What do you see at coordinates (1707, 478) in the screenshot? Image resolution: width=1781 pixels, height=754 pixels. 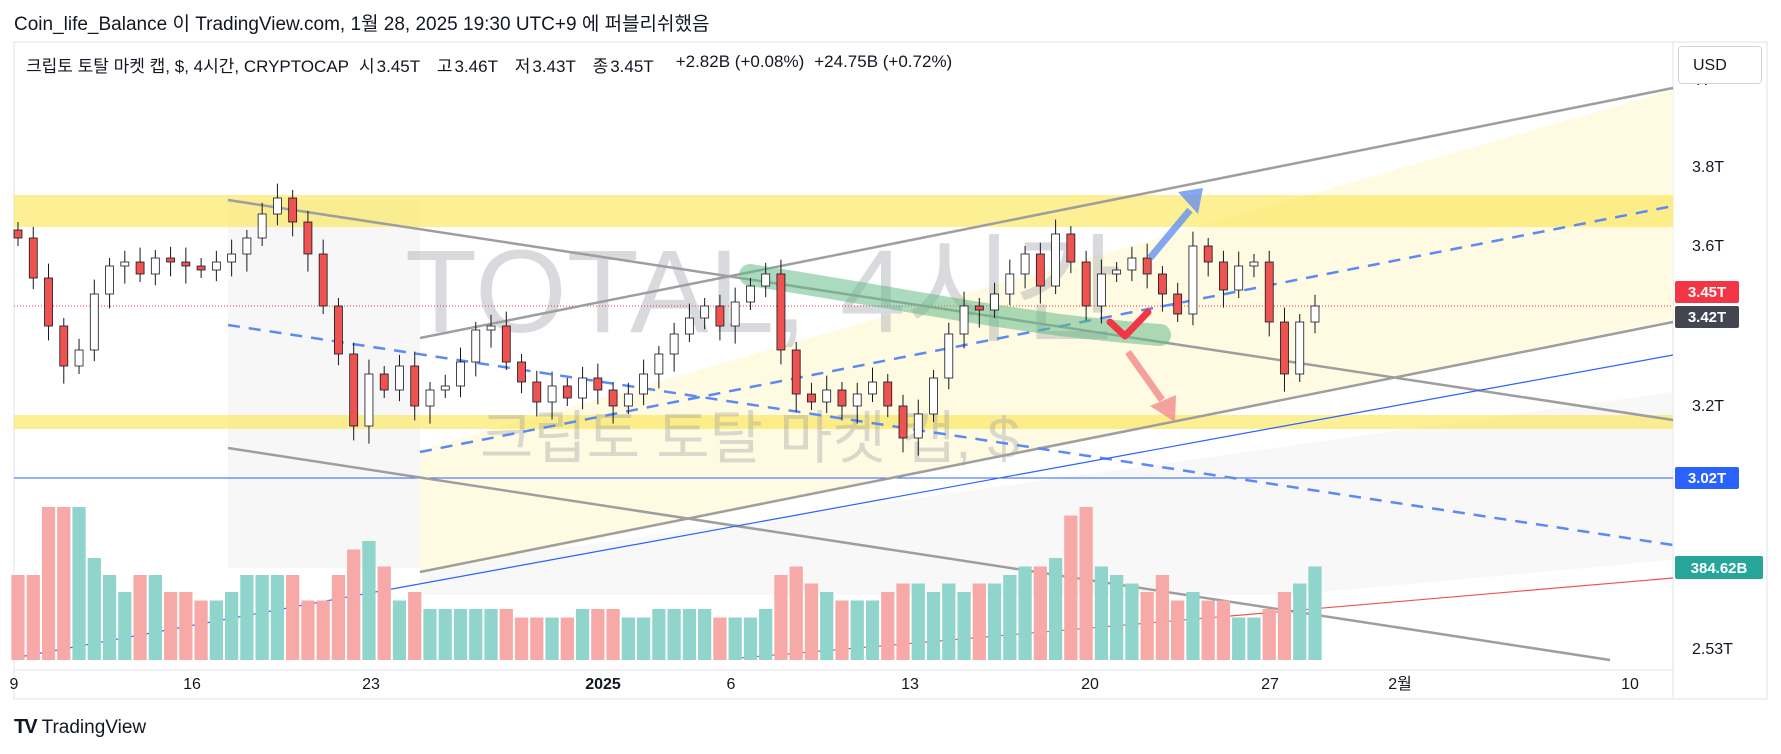 I see `svg-text: 3.02T` at bounding box center [1707, 478].